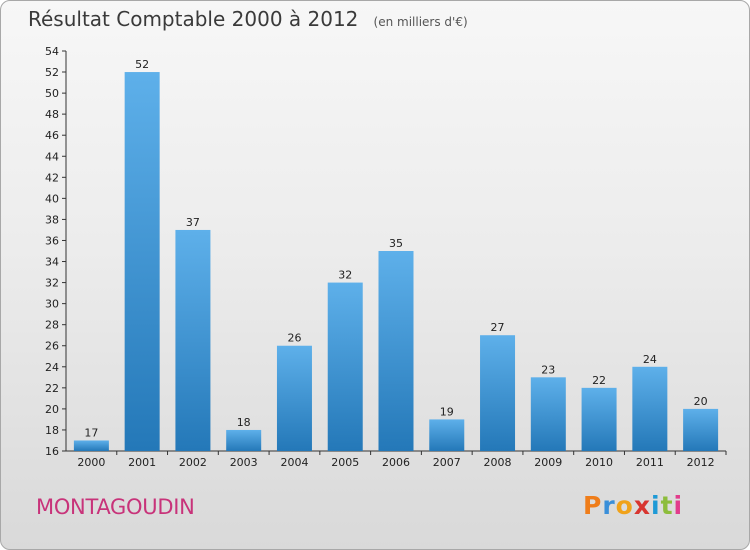  Describe the element at coordinates (701, 401) in the screenshot. I see `data-label-2012: 20` at that location.